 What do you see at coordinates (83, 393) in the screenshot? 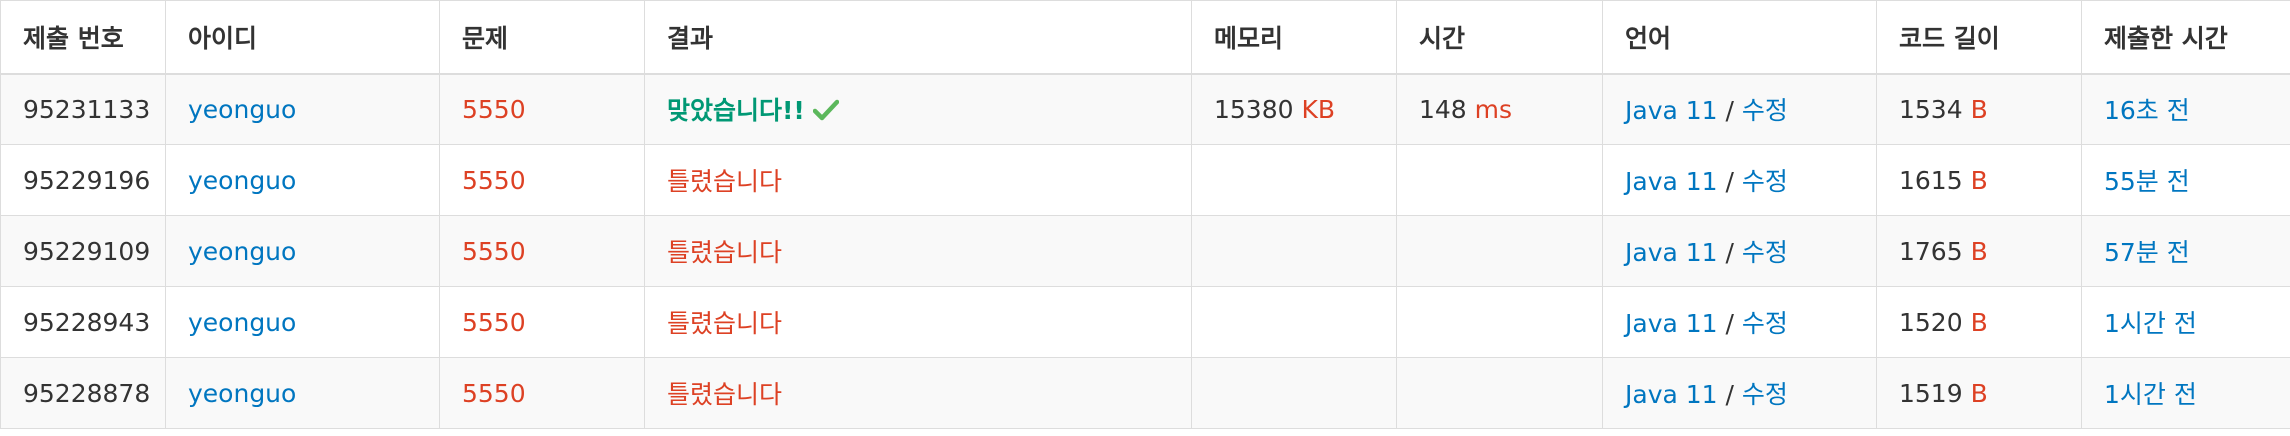
I see `submission-id: 95228878` at bounding box center [83, 393].